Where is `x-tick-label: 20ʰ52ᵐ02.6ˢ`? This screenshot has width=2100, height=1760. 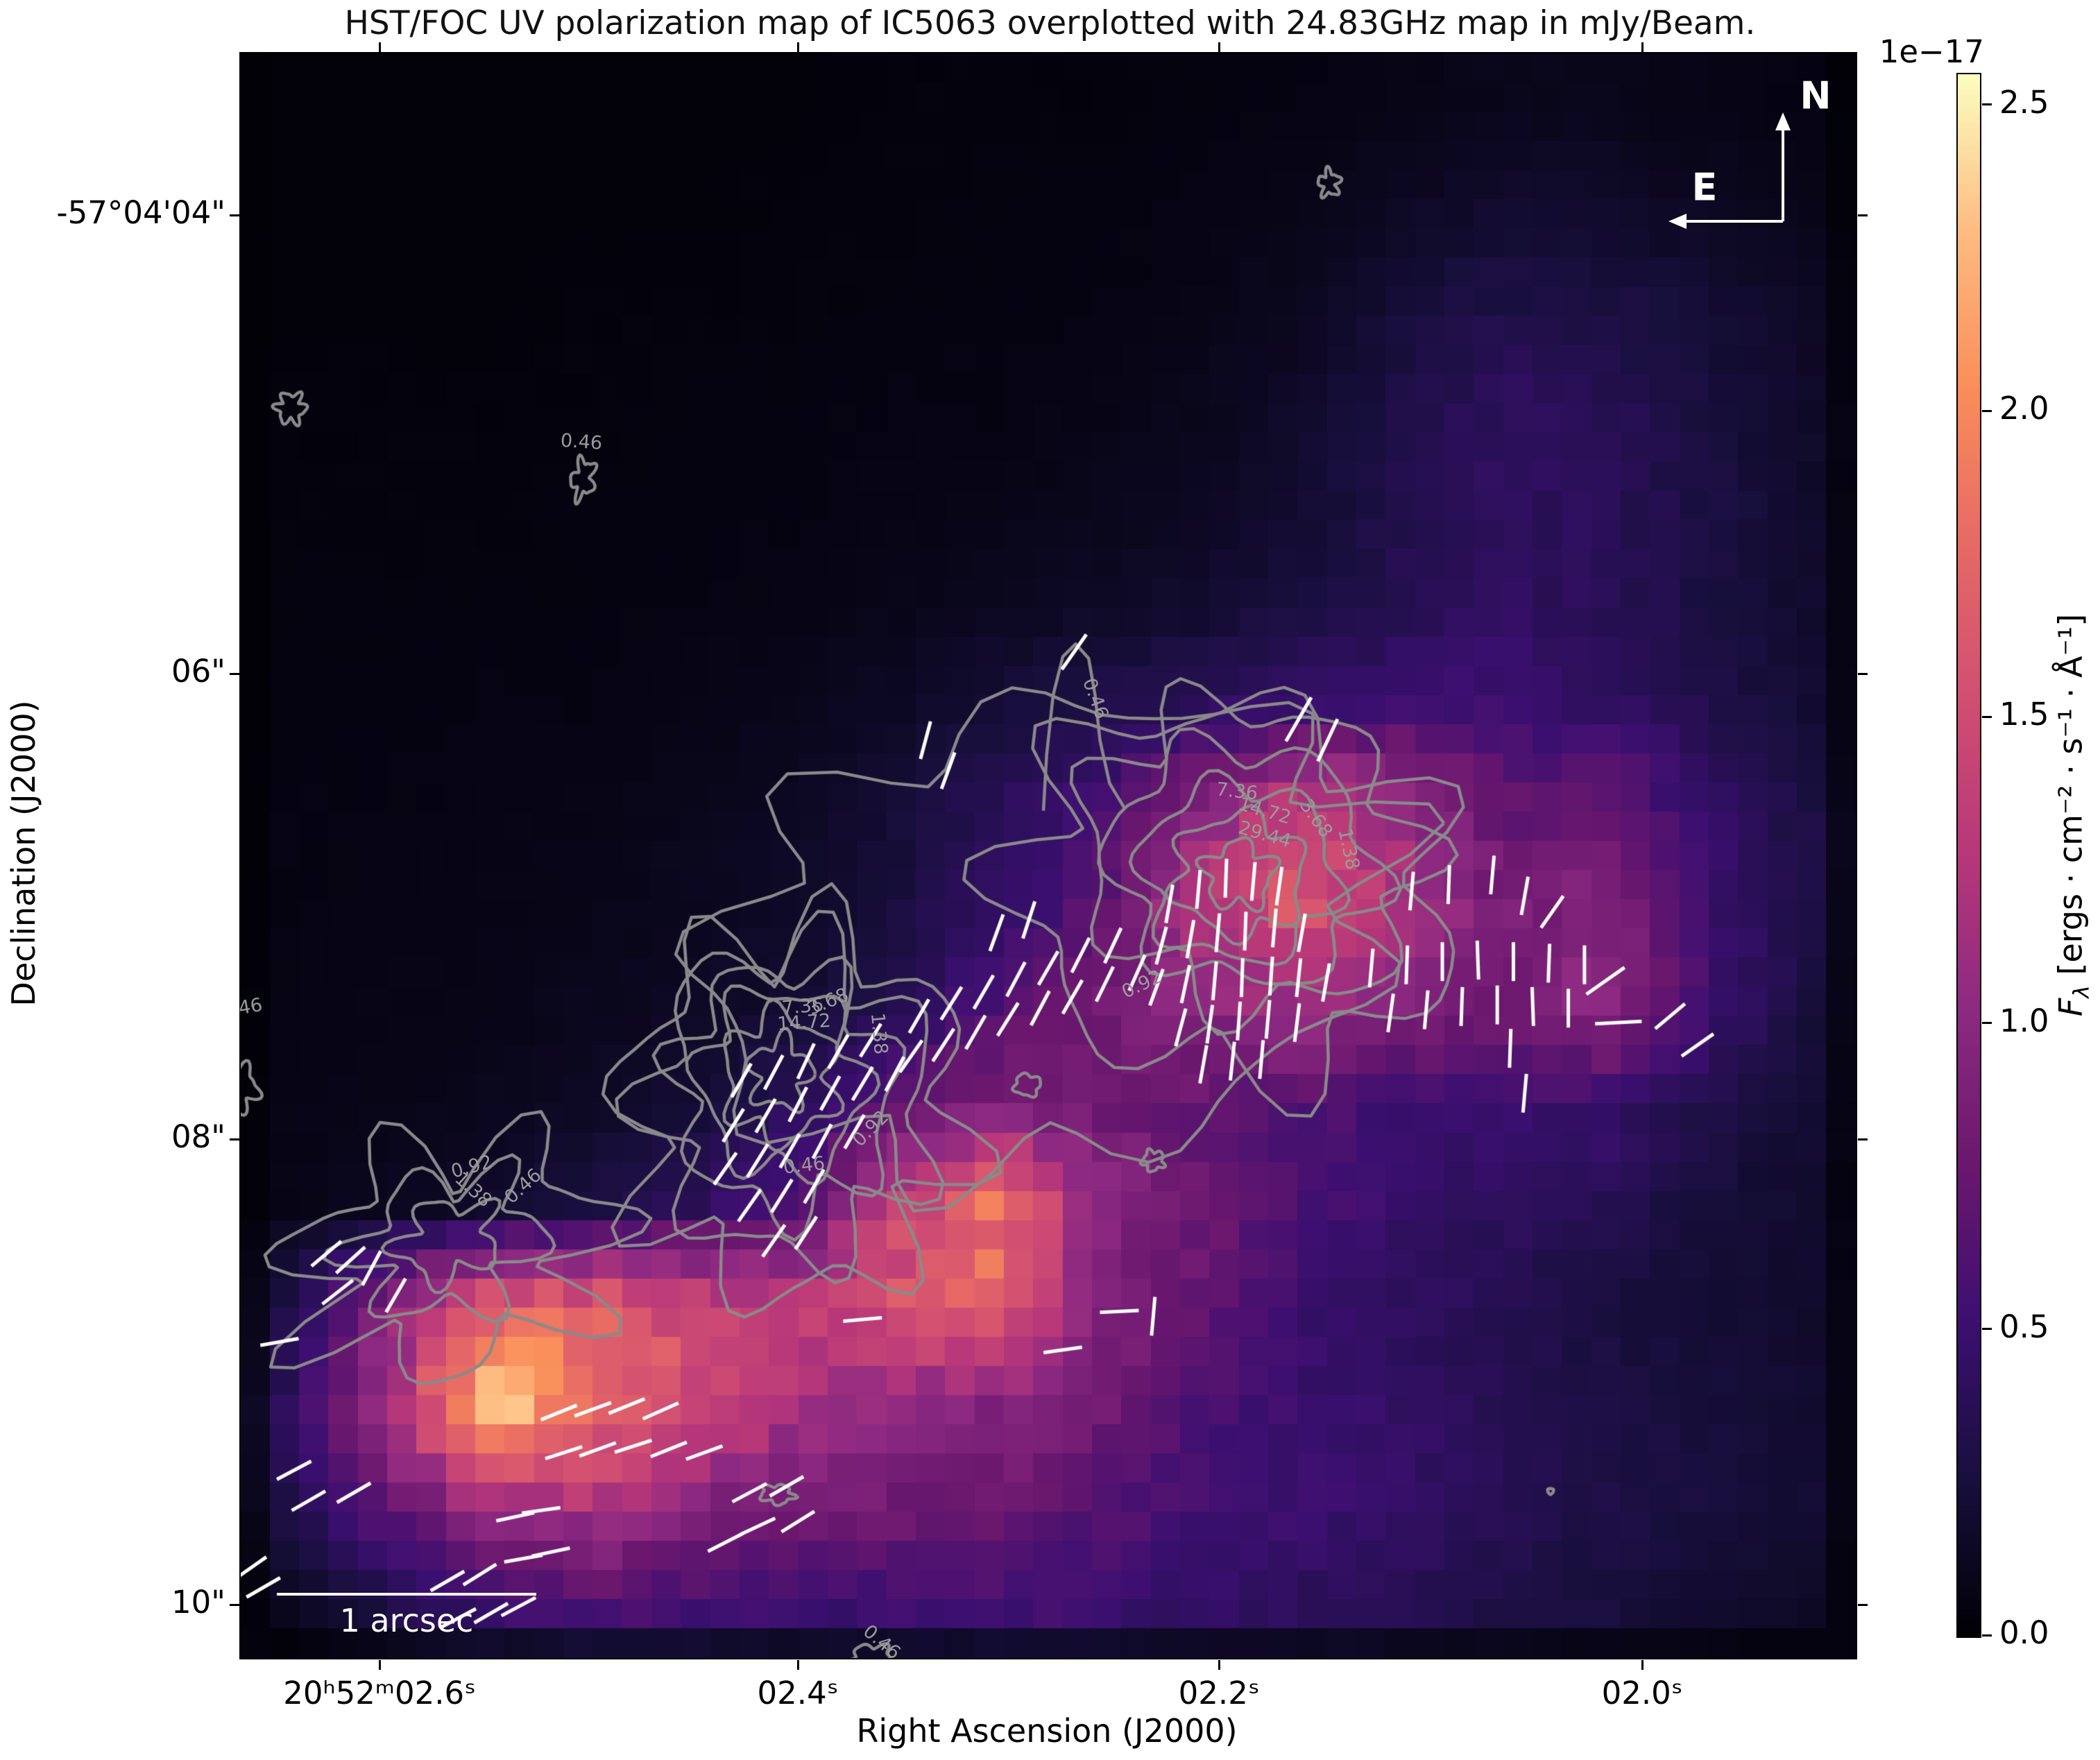
x-tick-label: 20ʰ52ᵐ02.6ˢ is located at coordinates (379, 1693).